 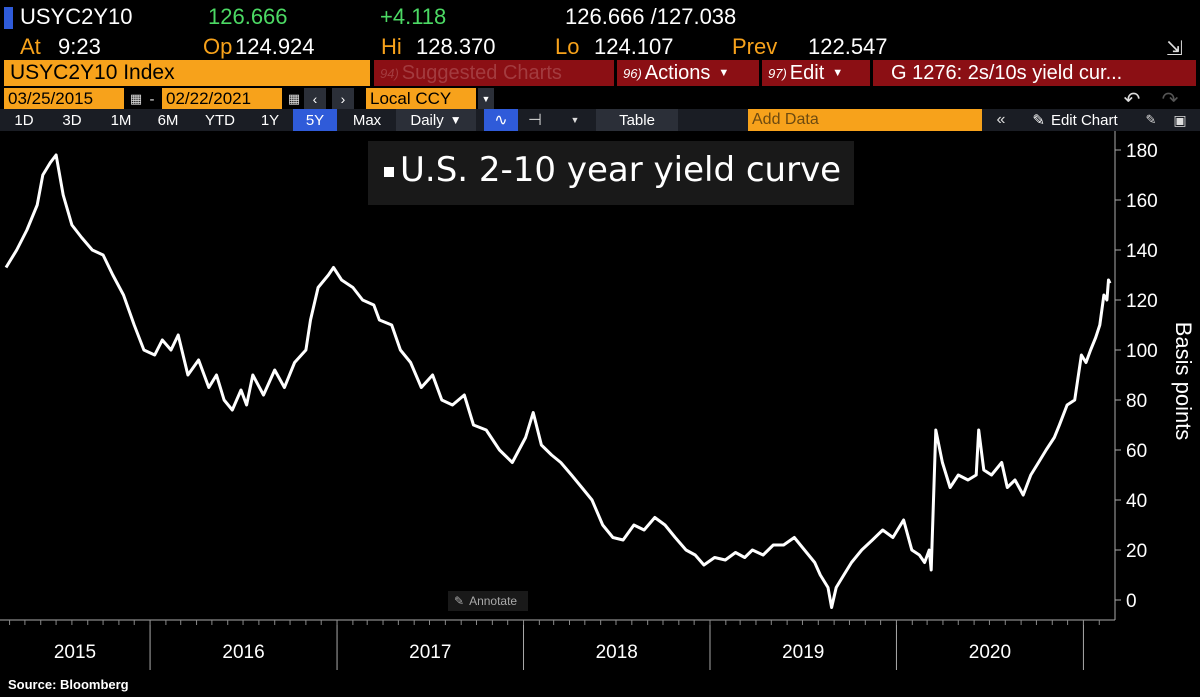 I want to click on end-date-input: 02/22/2021, so click(x=222, y=99).